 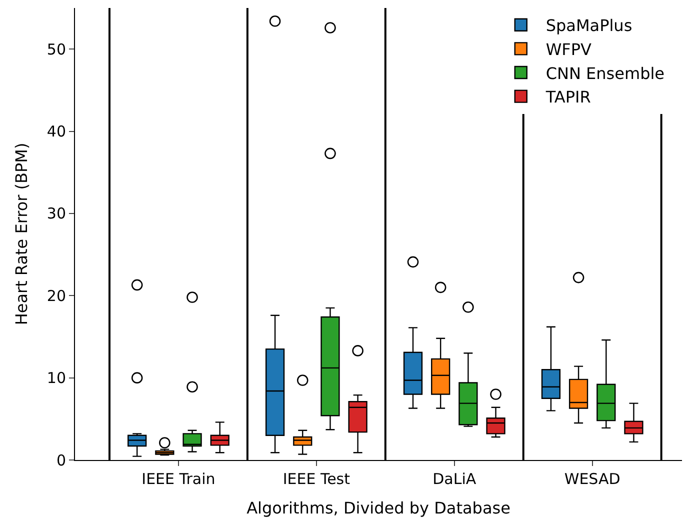 I want to click on y-axis-title: Heart Rate Error (BPM), so click(x=21, y=234).